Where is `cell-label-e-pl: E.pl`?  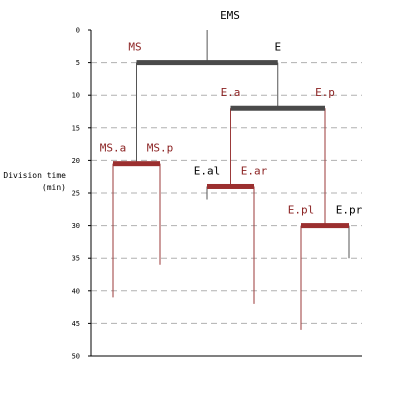 cell-label-e-pl: E.pl is located at coordinates (301, 210).